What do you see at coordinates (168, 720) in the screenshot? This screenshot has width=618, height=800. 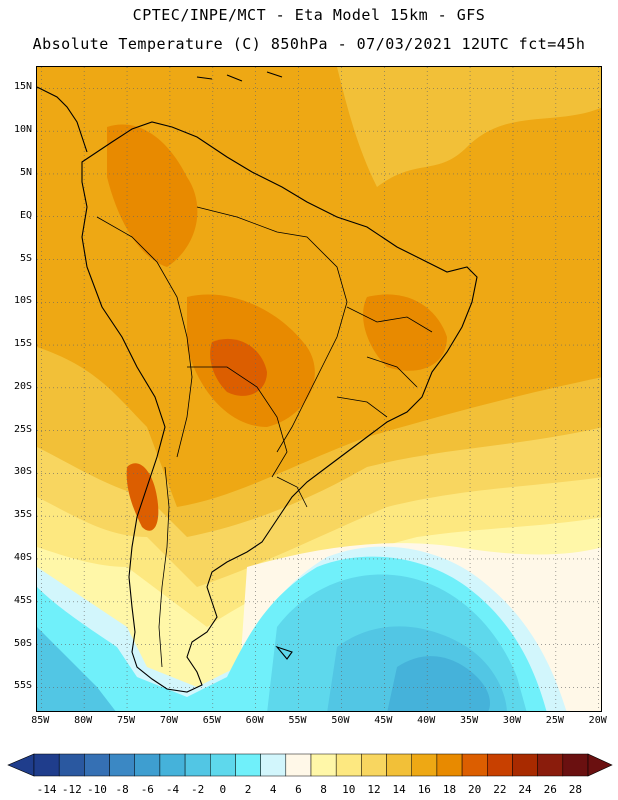 I see `lon-tick-label: 70W` at bounding box center [168, 720].